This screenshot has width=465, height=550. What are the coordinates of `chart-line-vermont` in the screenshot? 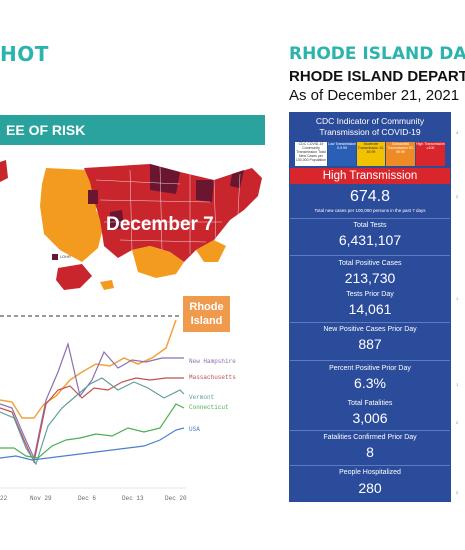 It's located at (92, 421).